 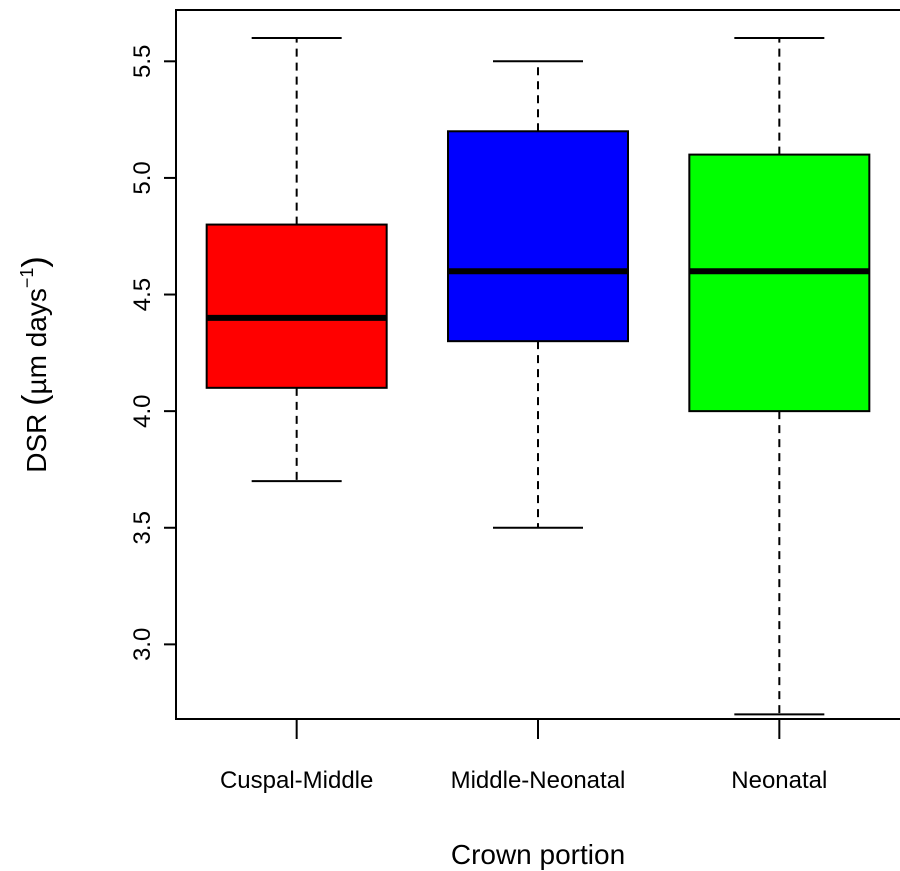 What do you see at coordinates (142, 410) in the screenshot?
I see `y-tick-label: 4.0` at bounding box center [142, 410].